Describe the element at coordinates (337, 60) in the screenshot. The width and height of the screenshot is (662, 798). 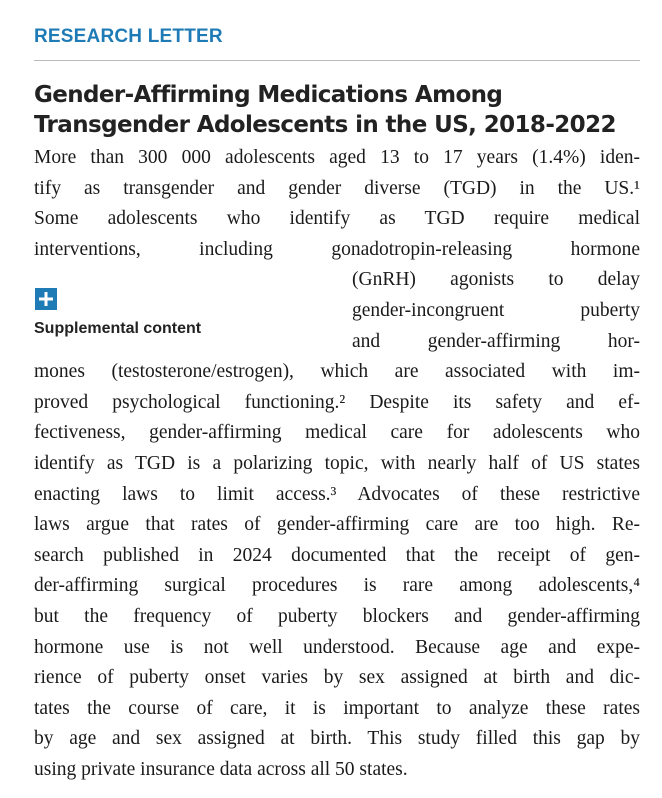
I see `divider` at that location.